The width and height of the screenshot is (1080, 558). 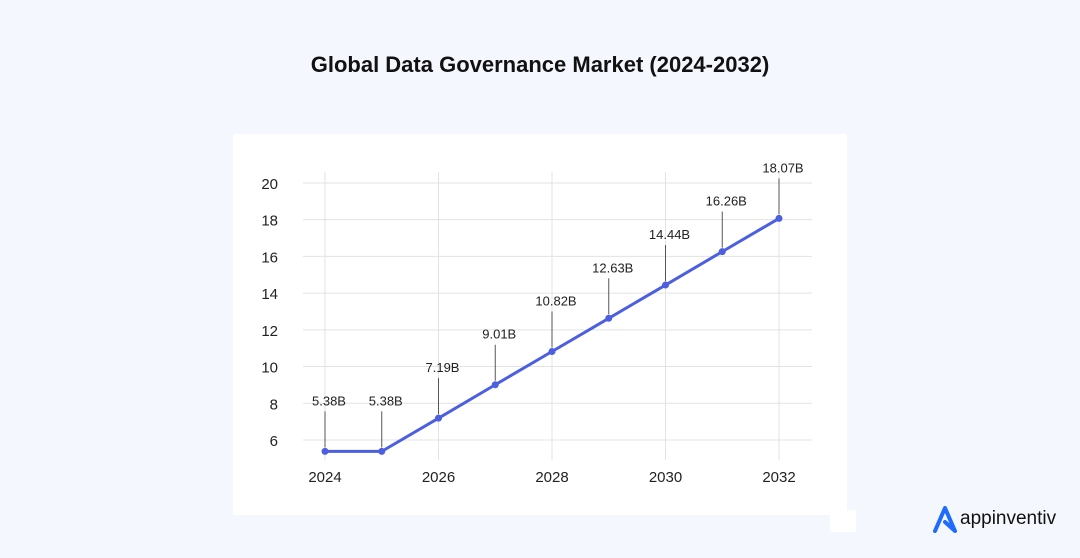 I want to click on x-tick-label: 2024, so click(x=324, y=477).